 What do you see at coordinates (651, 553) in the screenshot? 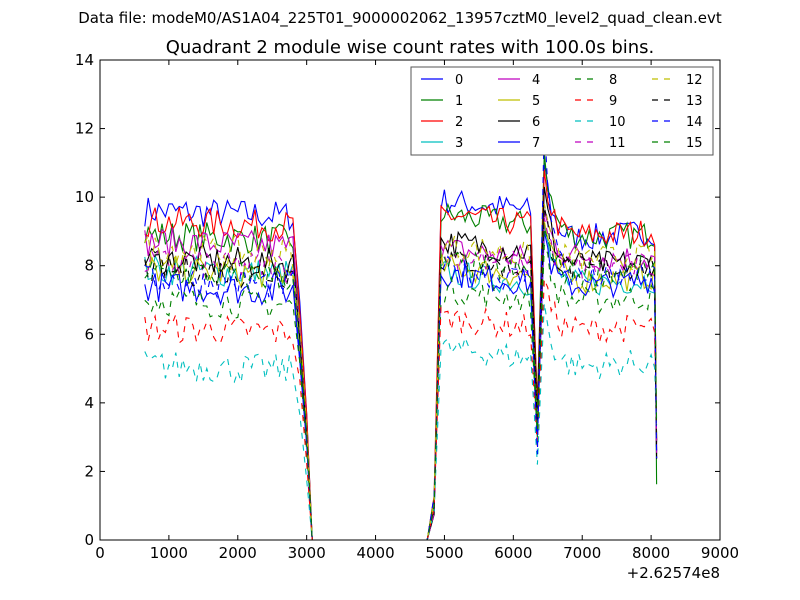
I see `x-tick-label: 8000` at bounding box center [651, 553].